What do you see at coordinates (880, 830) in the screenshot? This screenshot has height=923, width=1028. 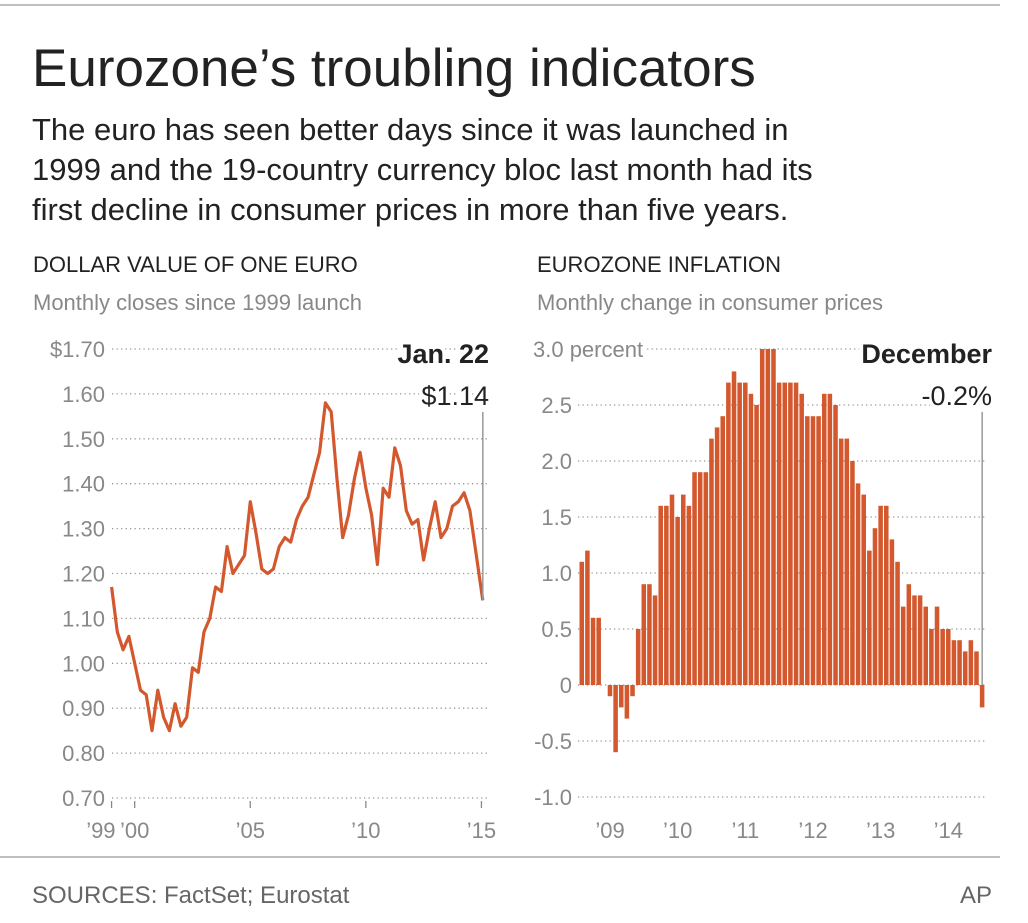 I see `x-tick-label: ’13` at bounding box center [880, 830].